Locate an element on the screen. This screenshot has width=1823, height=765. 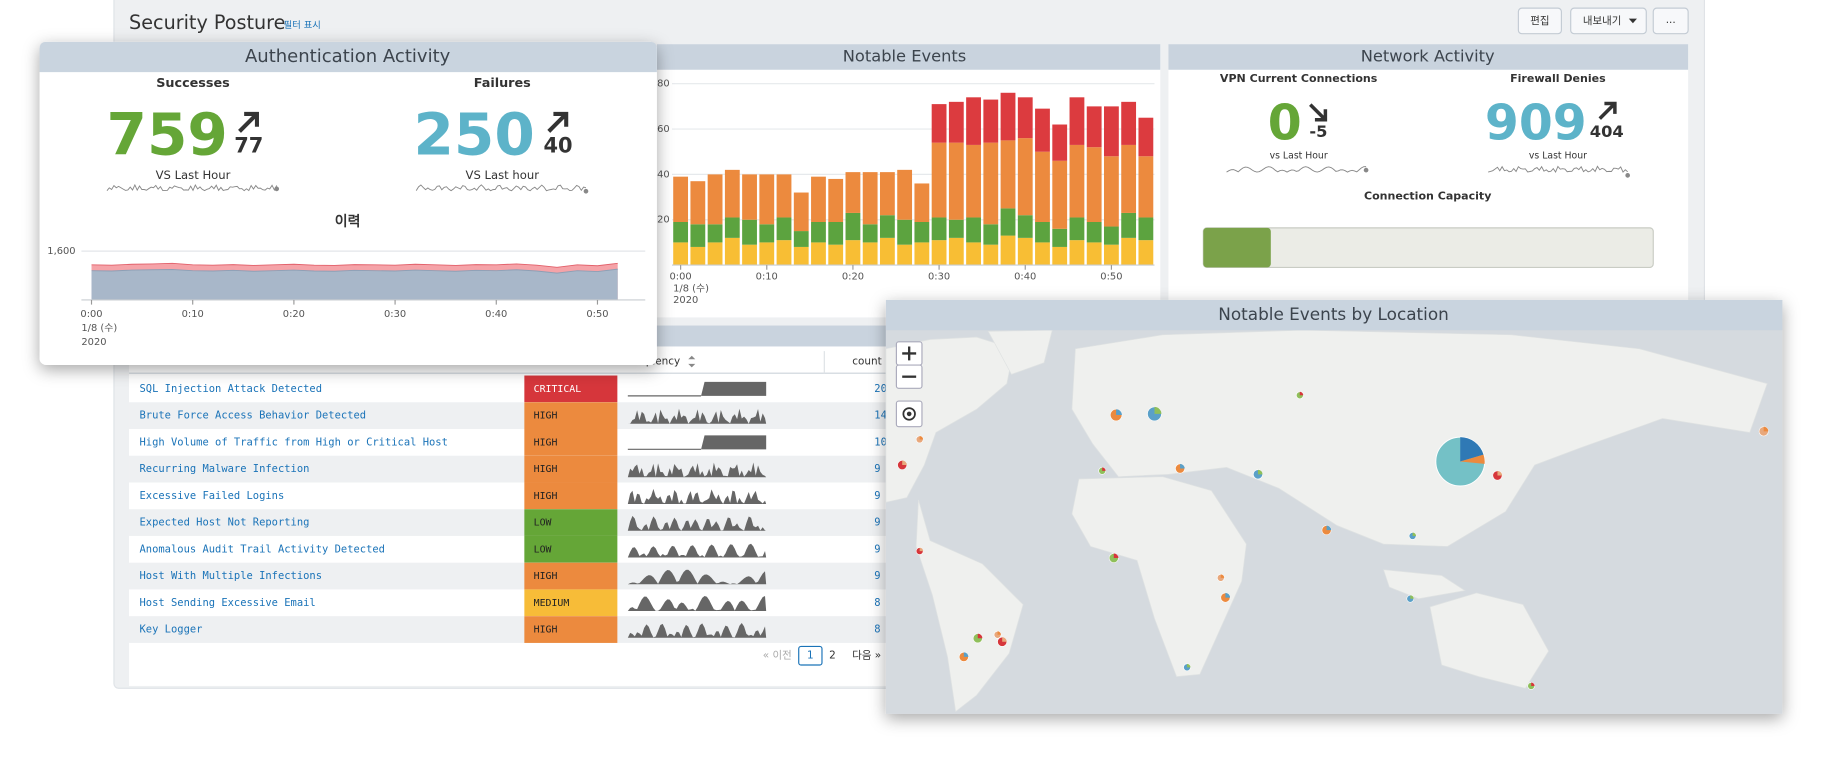
severity: LOW is located at coordinates (543, 523).